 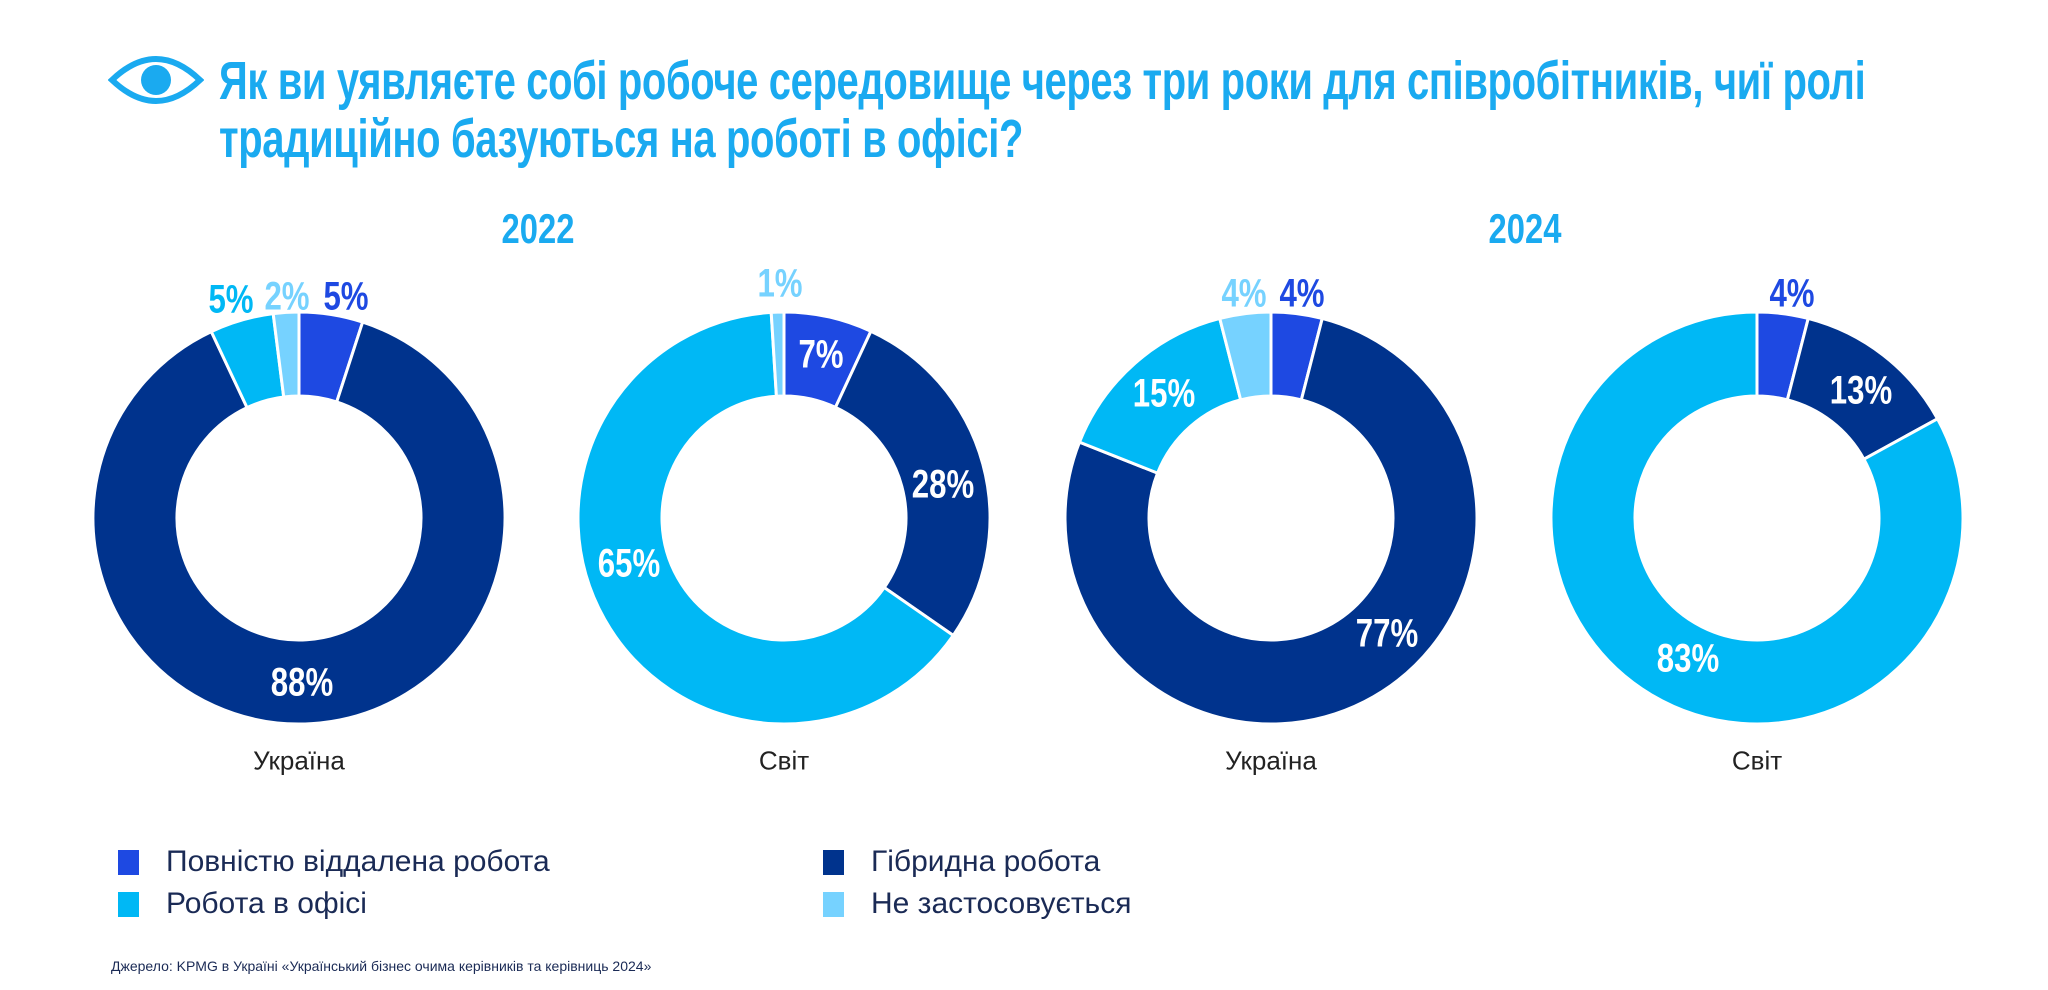 What do you see at coordinates (986, 861) in the screenshot?
I see `legend-label: Гібридна робота` at bounding box center [986, 861].